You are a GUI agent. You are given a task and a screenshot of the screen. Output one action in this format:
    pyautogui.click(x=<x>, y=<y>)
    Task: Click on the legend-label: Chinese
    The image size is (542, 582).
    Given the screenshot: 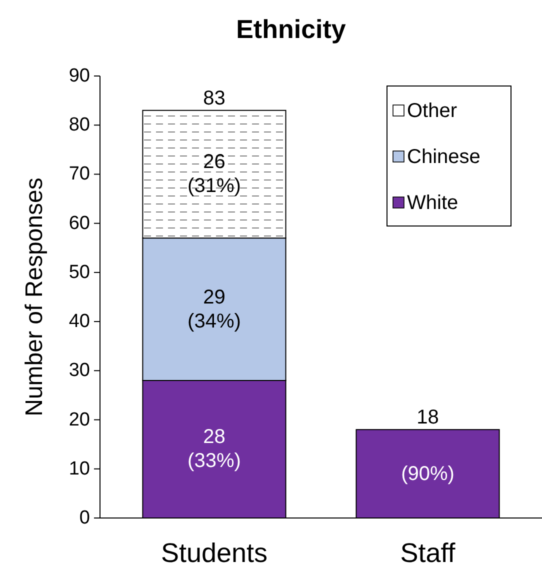 What is the action you would take?
    pyautogui.click(x=443, y=157)
    